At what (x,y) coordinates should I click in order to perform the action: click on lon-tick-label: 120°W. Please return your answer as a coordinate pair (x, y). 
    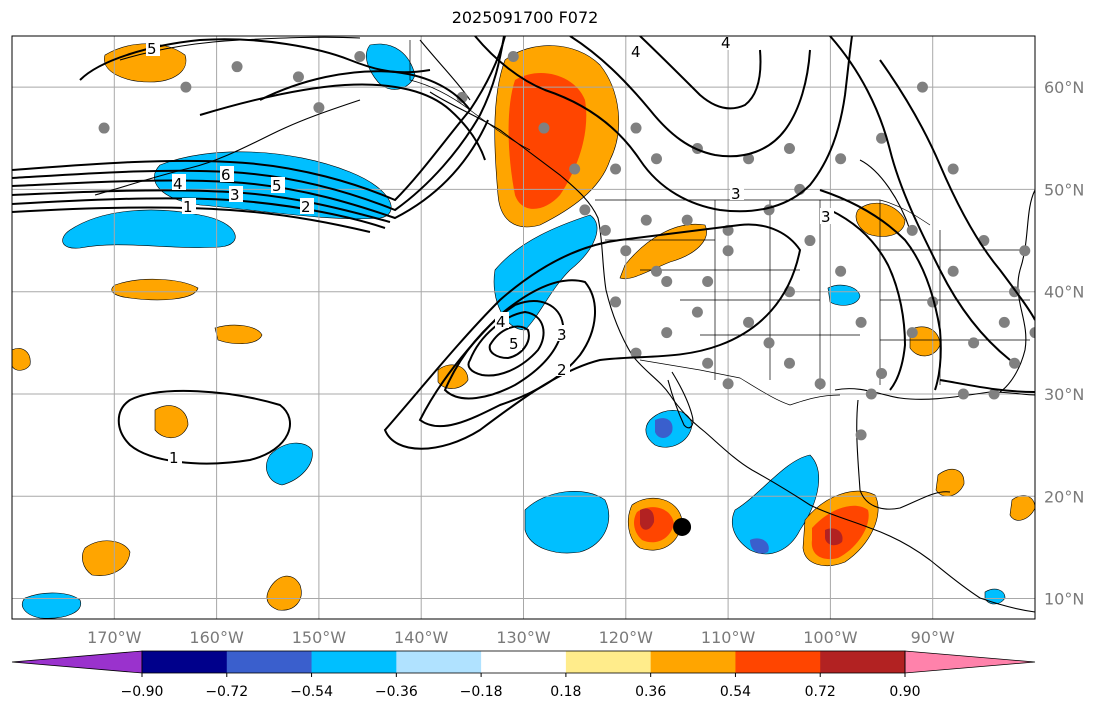
    Looking at the image, I should click on (626, 637).